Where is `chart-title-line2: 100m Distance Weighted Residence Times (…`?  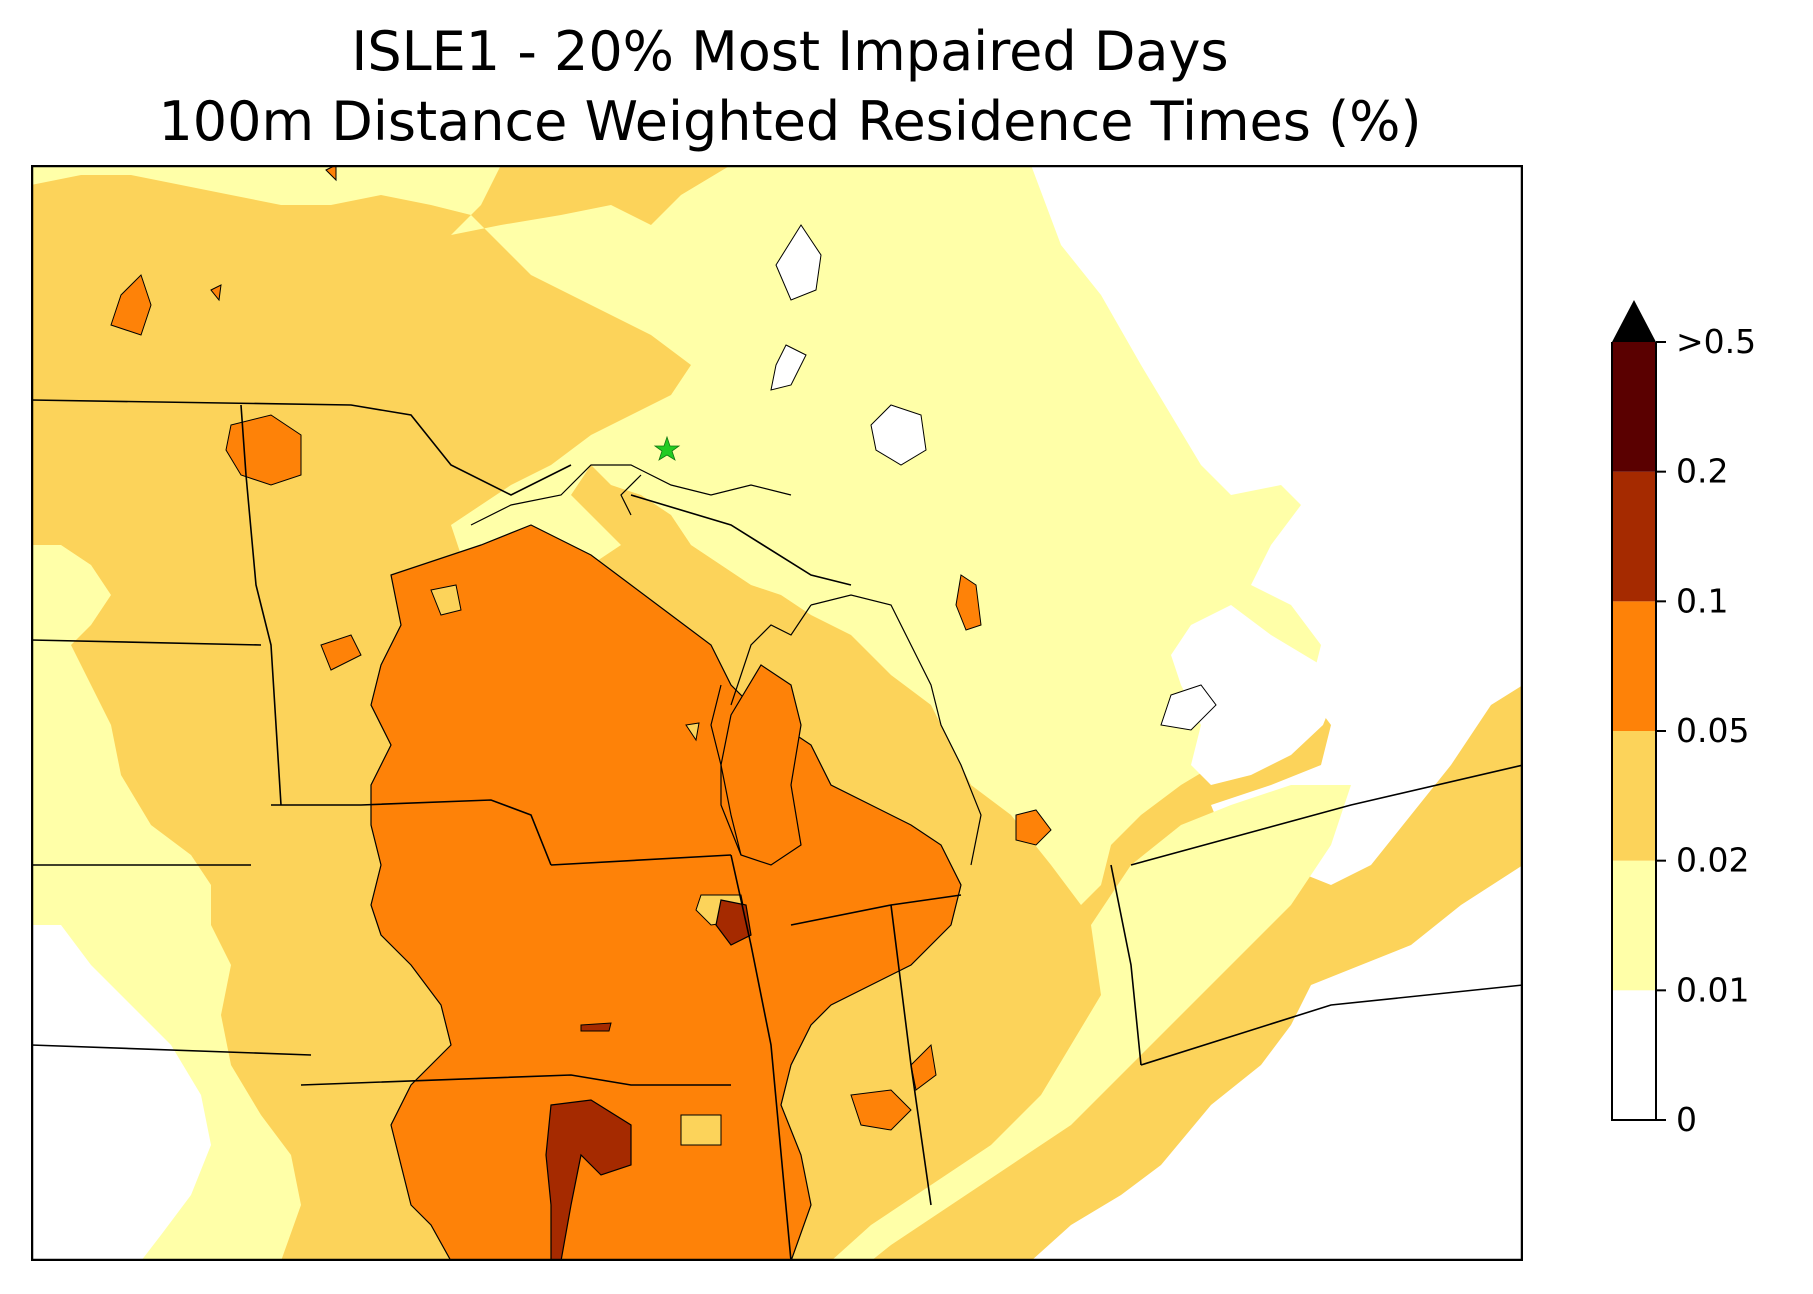
chart-title-line2: 100m Distance Weighted Residence Times (… is located at coordinates (790, 121).